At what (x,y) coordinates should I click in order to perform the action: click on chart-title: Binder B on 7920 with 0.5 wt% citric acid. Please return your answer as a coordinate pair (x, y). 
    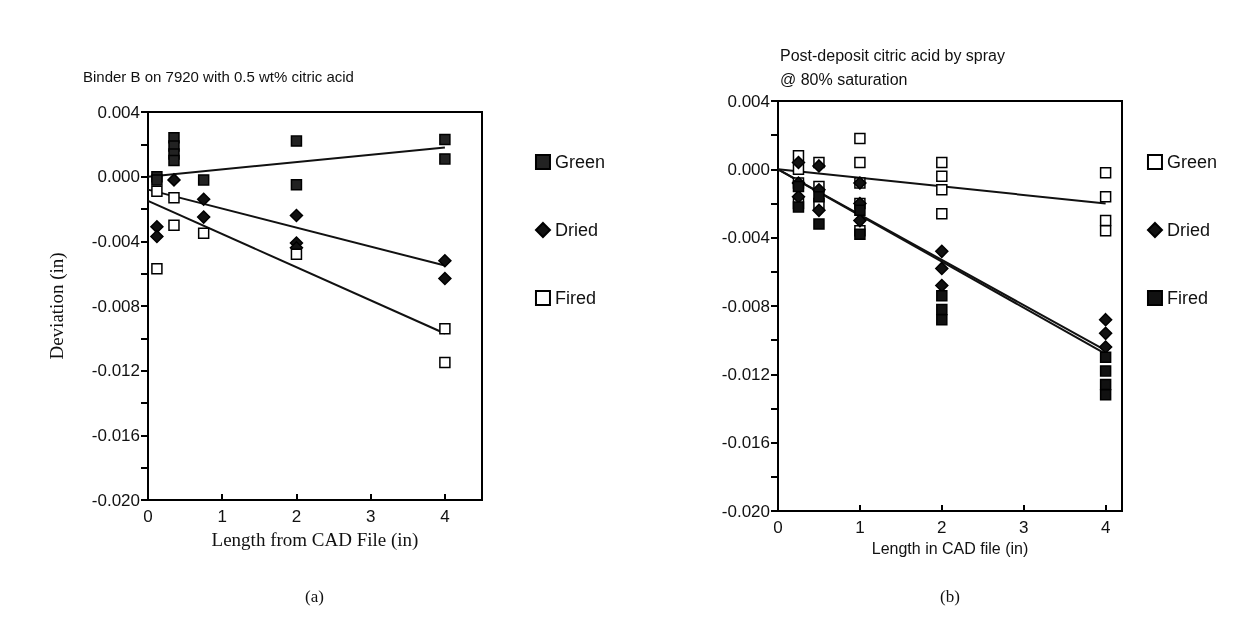
    Looking at the image, I should click on (218, 76).